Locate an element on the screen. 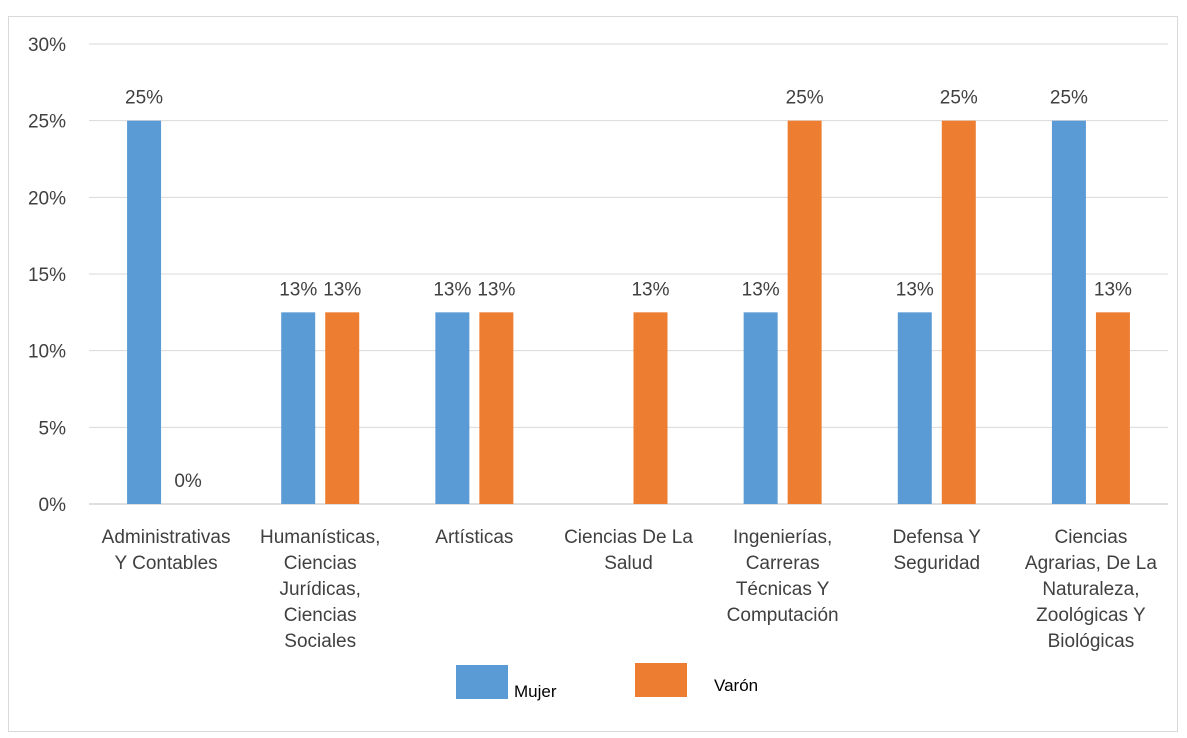 This screenshot has width=1187, height=738. legend-label: Mujer is located at coordinates (535, 691).